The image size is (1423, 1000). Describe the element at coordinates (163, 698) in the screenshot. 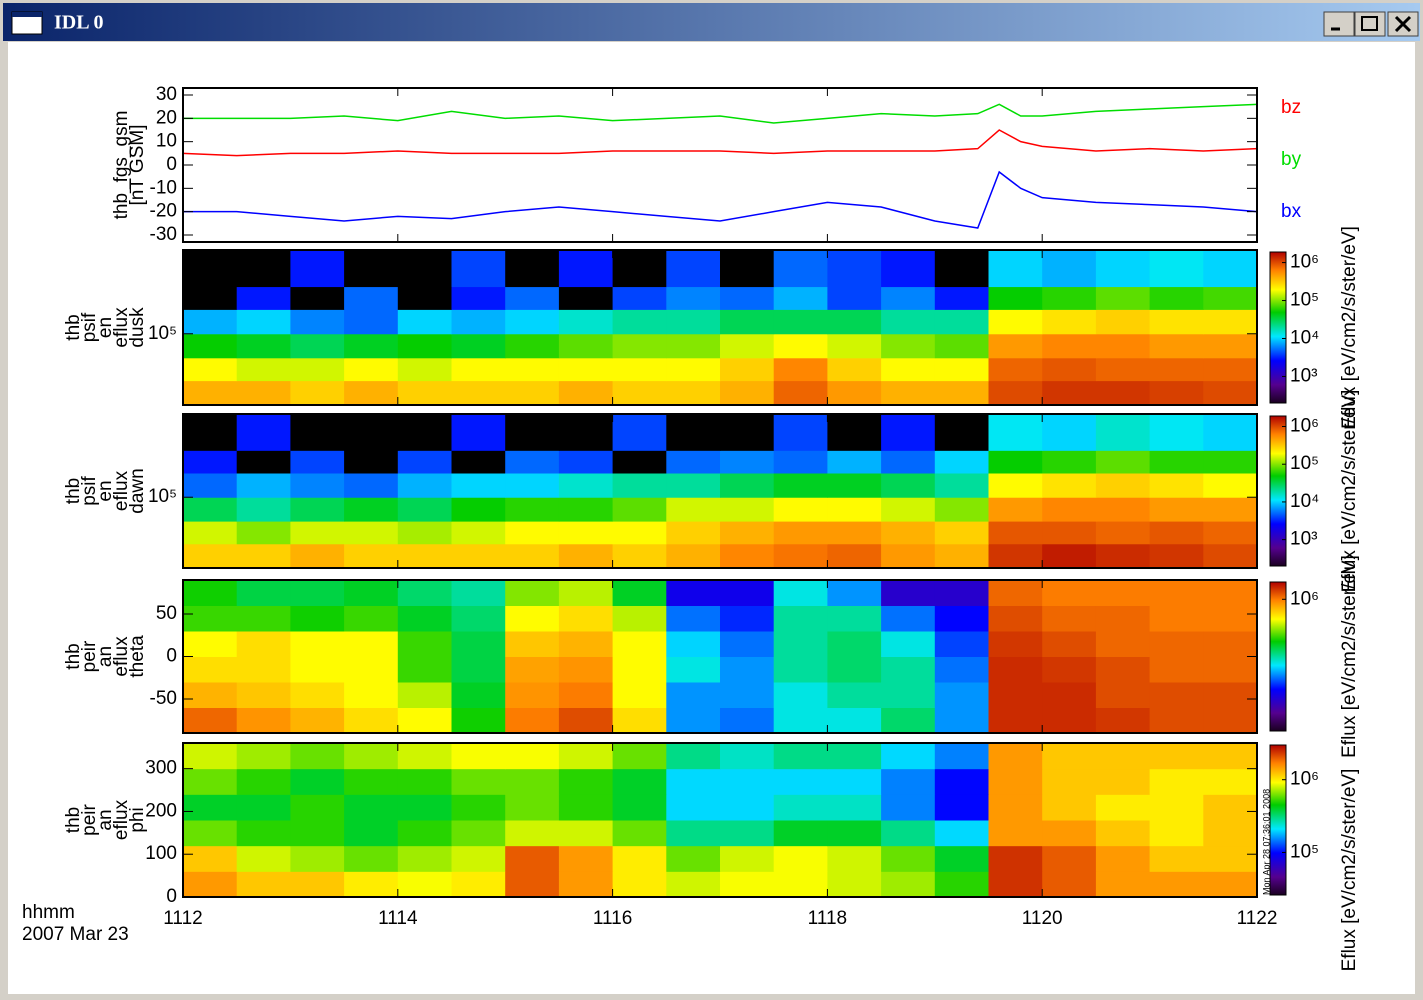

I see `y-tick-label: -50` at that location.